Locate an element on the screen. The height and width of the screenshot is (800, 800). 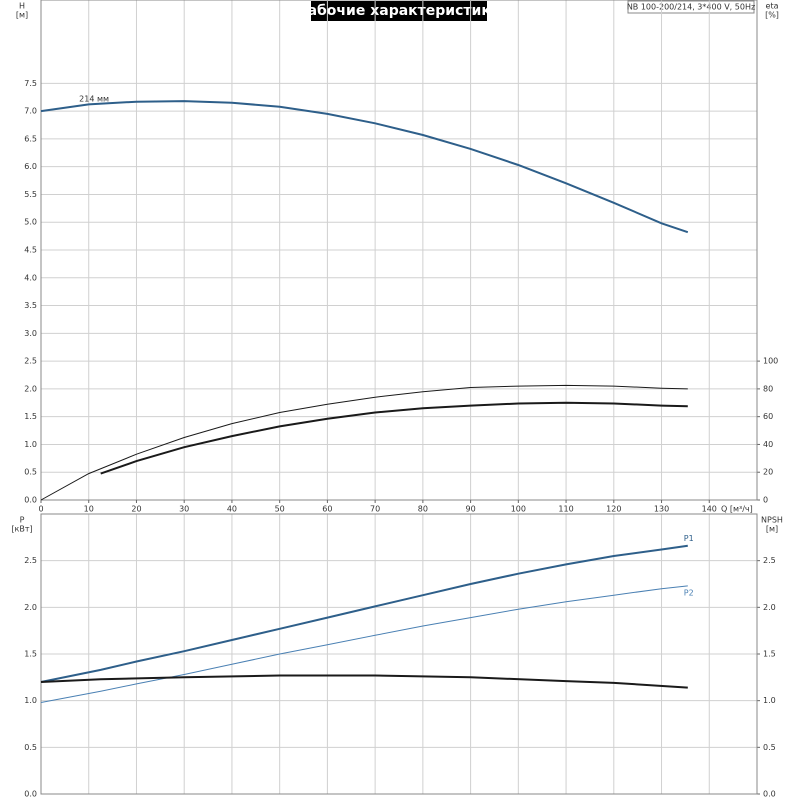
x-tick-label: 100 is located at coordinates (518, 509).